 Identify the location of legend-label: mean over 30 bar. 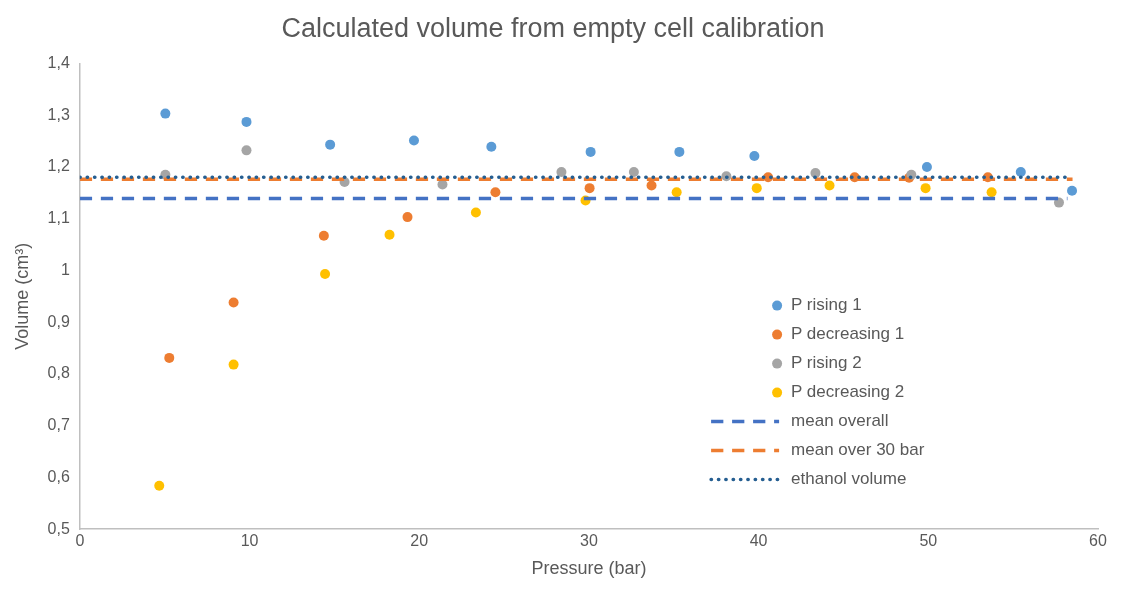
(858, 450).